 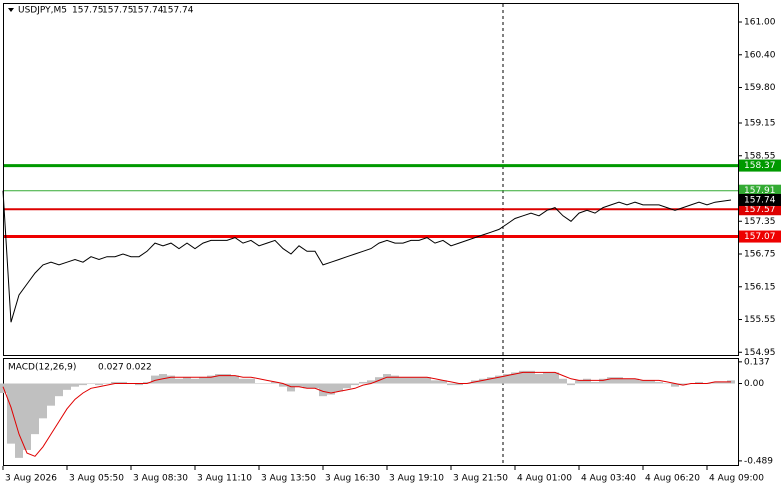 I want to click on x-tick-label: 3 Aug 05:50, so click(x=96, y=479).